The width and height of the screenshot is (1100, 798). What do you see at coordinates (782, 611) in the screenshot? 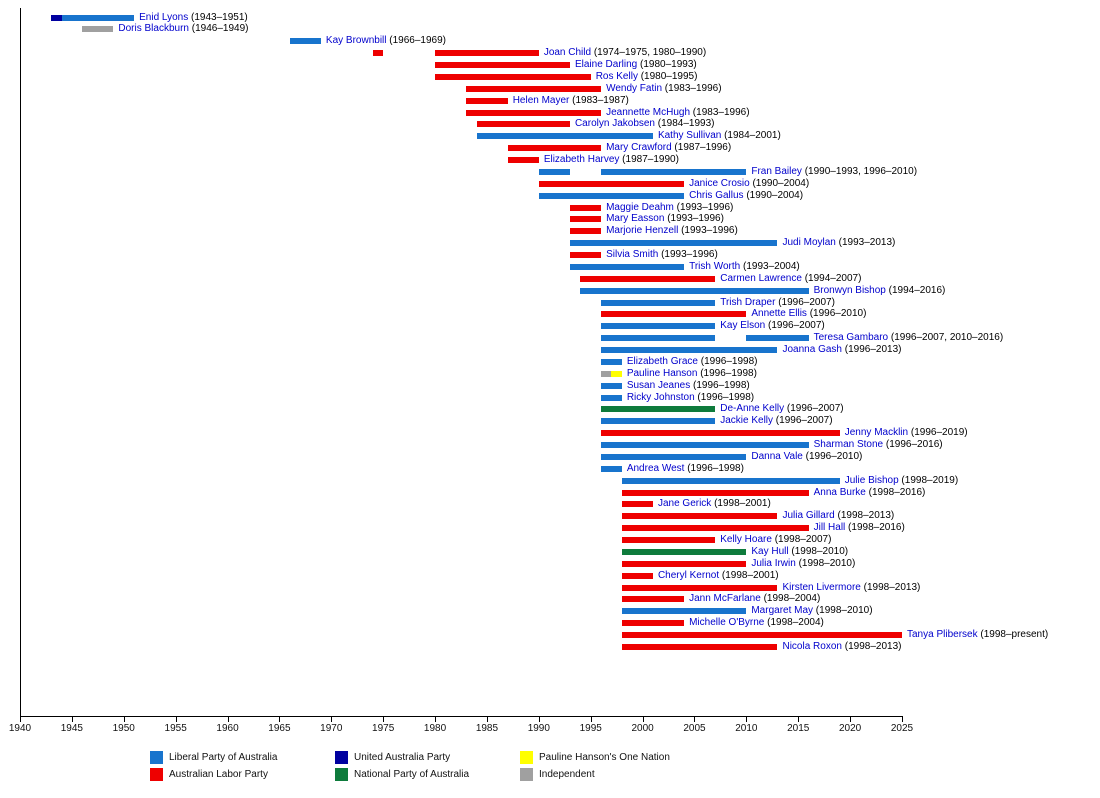
I see `member-name-link: Margaret May` at bounding box center [782, 611].